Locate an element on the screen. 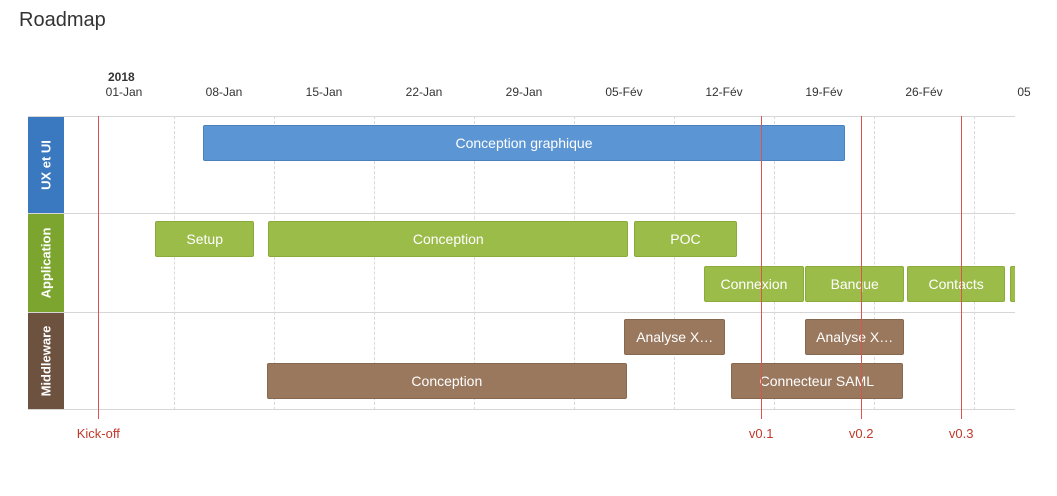 This screenshot has width=1057, height=496. tick-label: 15-Jan is located at coordinates (324, 92).